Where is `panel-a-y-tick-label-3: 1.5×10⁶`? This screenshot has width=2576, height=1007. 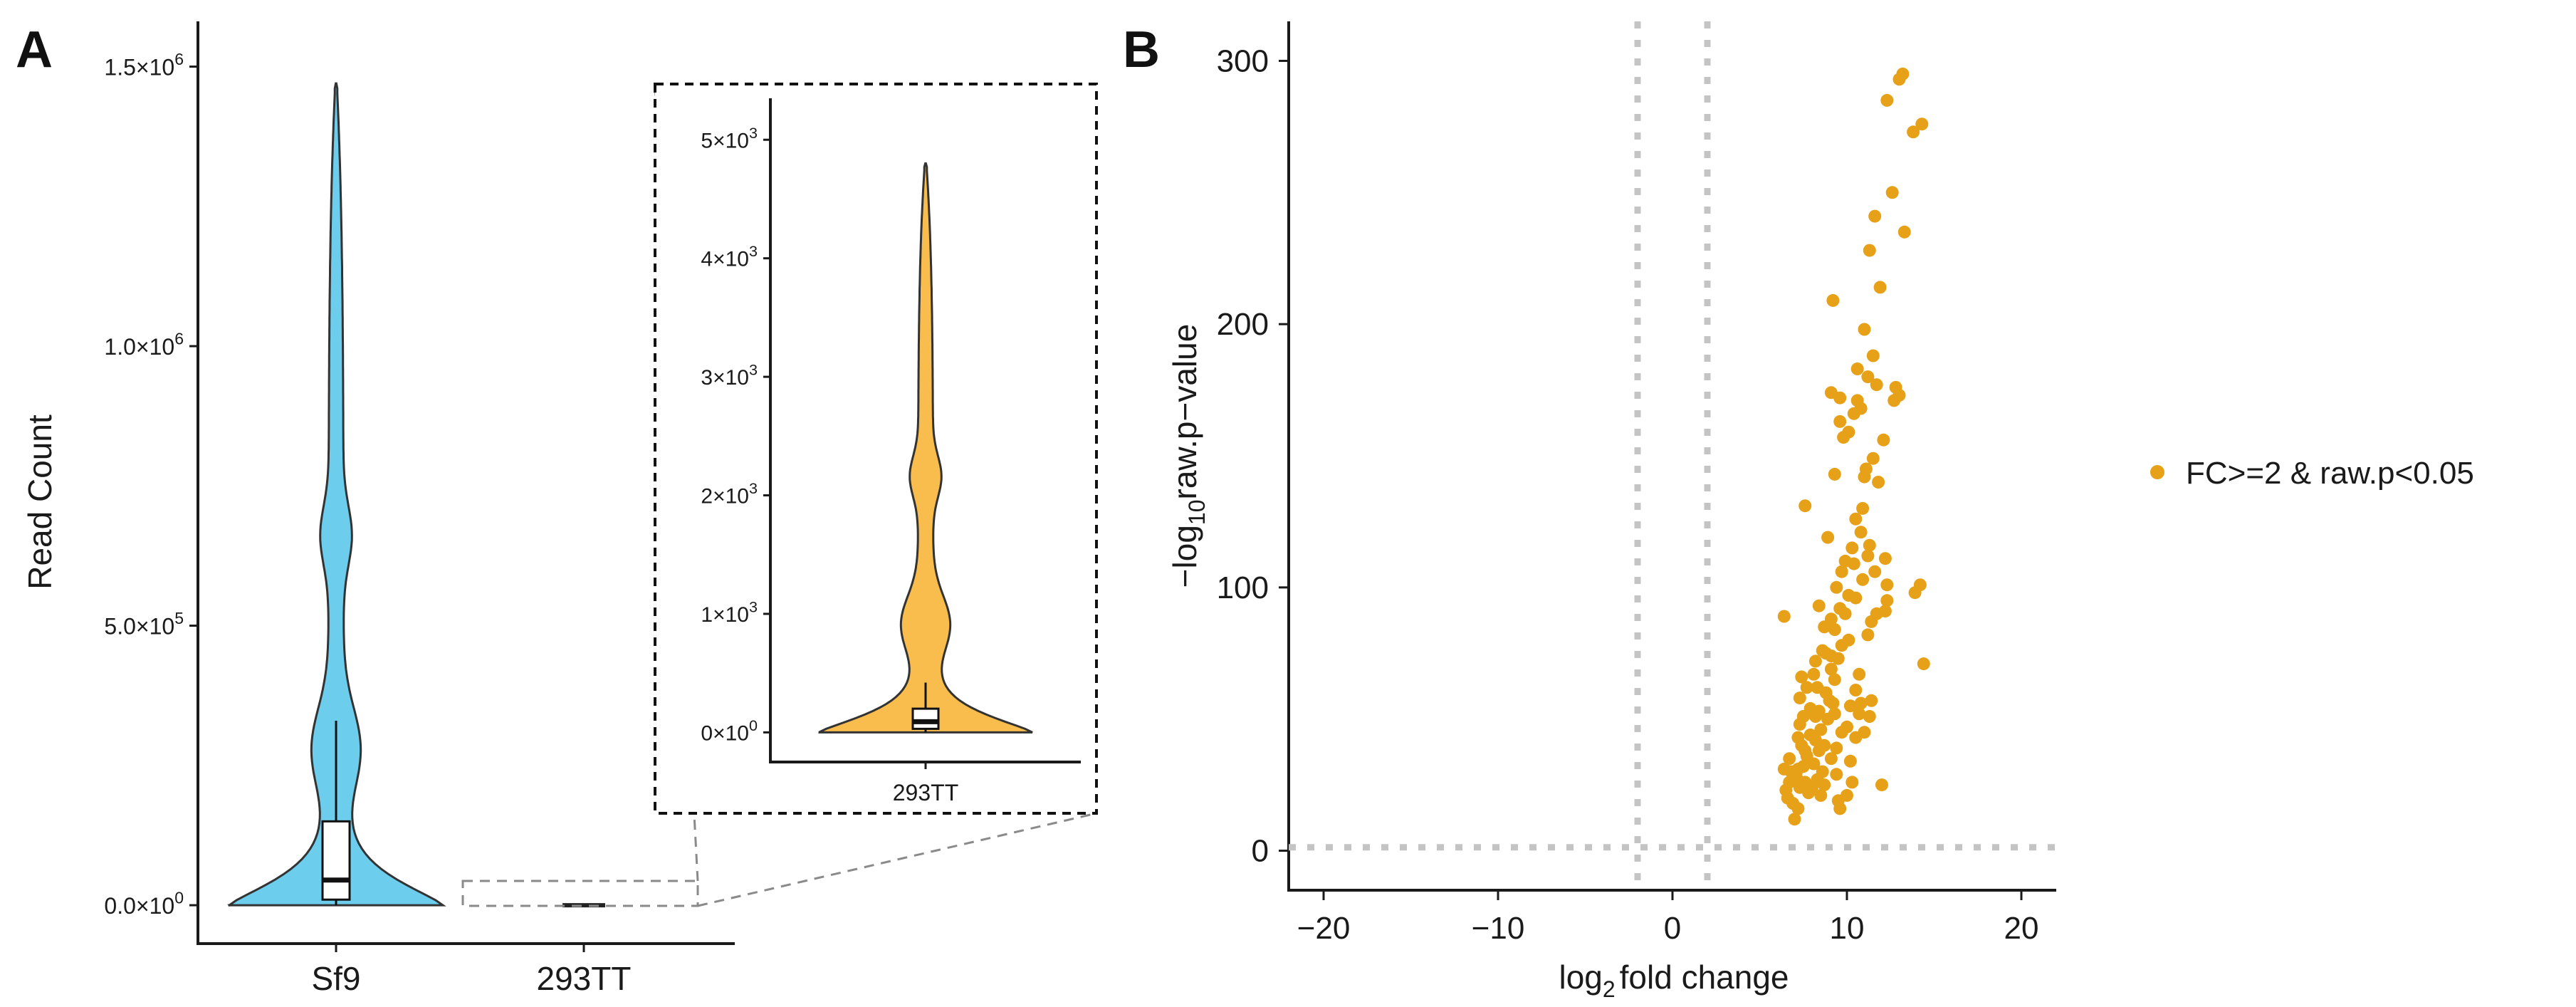 panel-a-y-tick-label-3: 1.5×10⁶ is located at coordinates (144, 65).